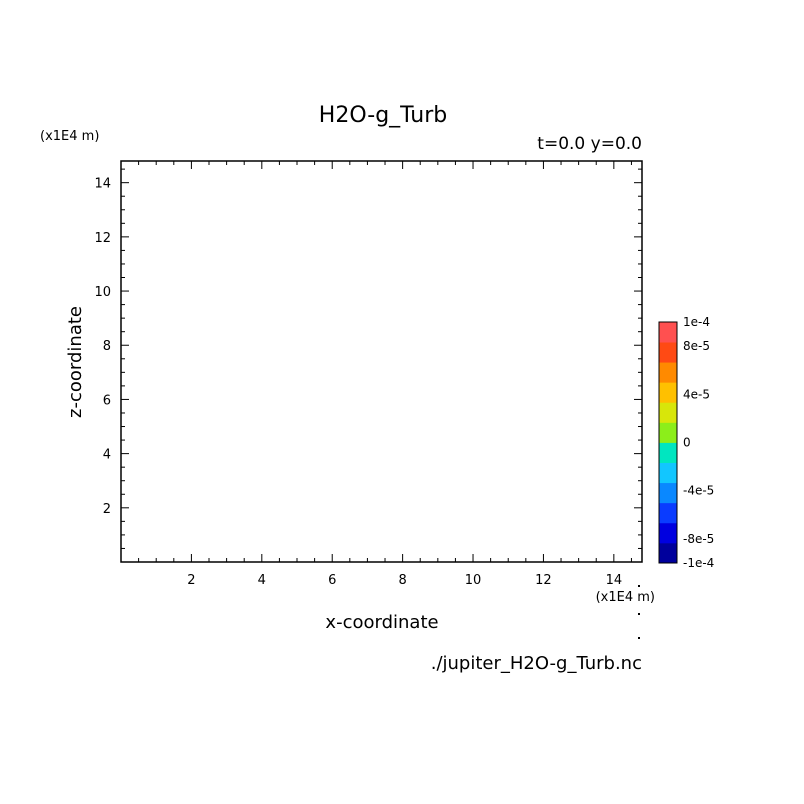 This screenshot has width=804, height=804. I want to click on colorbar-tick-label: 0, so click(687, 443).